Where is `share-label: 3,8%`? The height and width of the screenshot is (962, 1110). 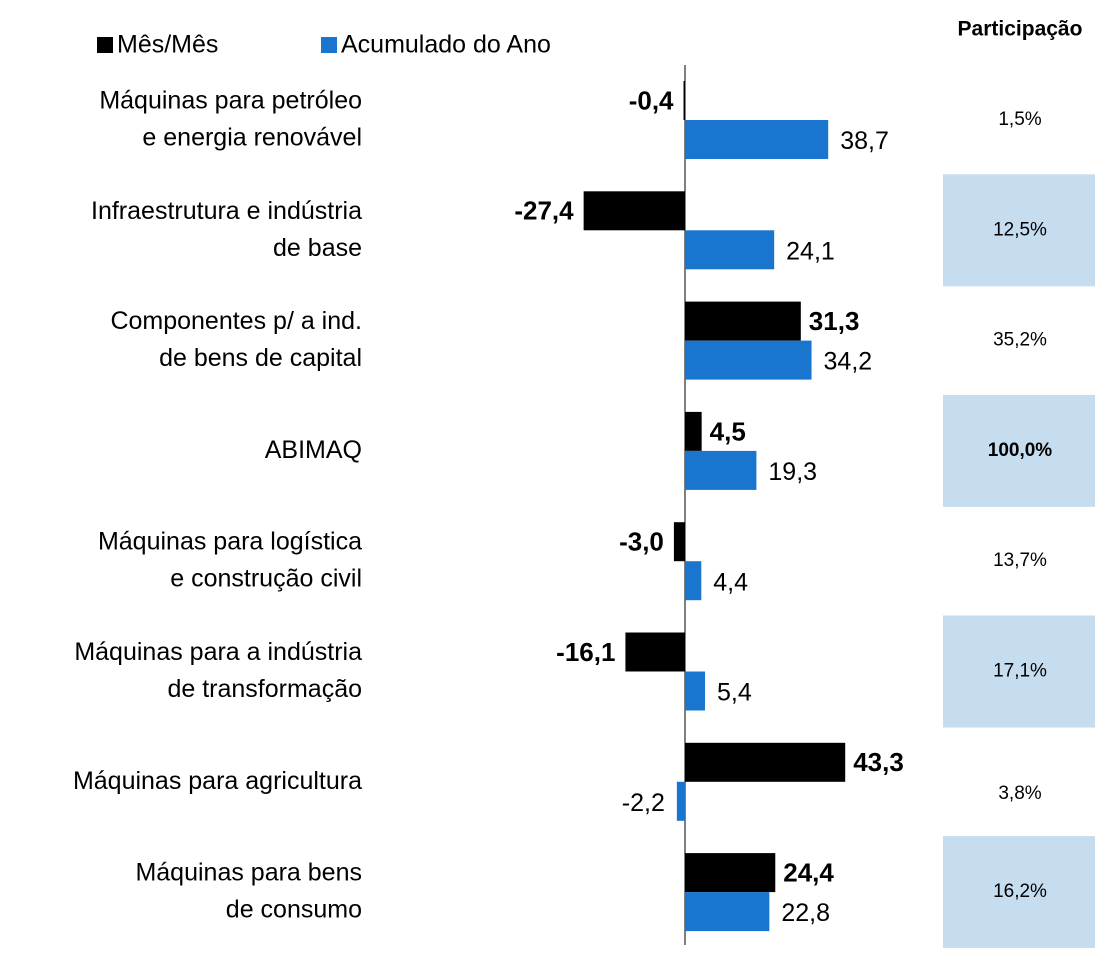 share-label: 3,8% is located at coordinates (1019, 793).